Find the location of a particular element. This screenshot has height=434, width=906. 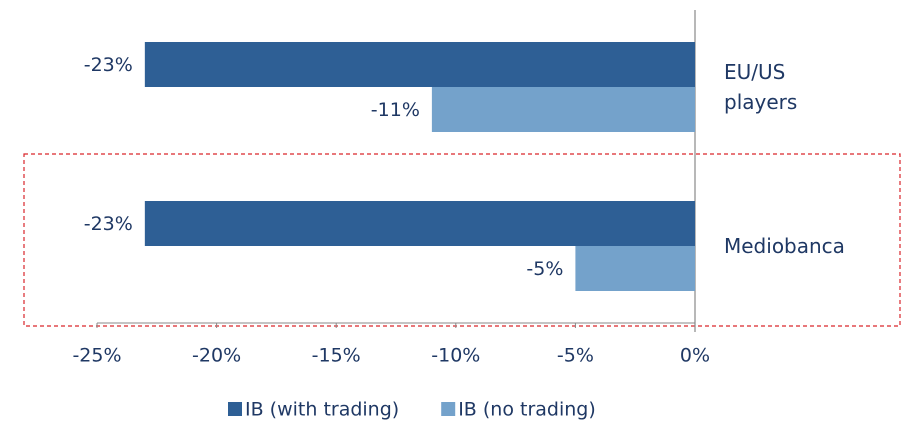

legend-label: IB (no trading) is located at coordinates (527, 410).